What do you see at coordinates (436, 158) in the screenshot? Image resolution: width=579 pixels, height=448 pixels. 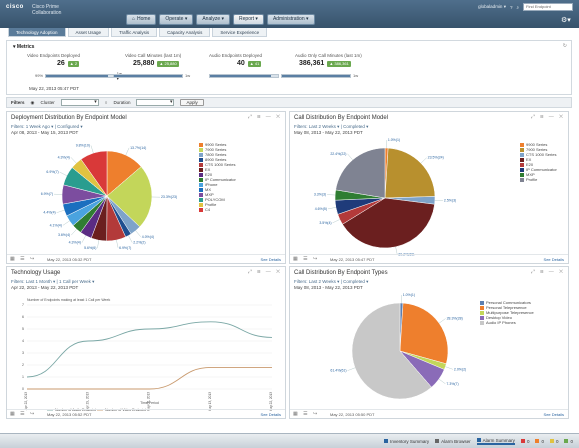 I see `slice-label: 23.5%(24)` at bounding box center [436, 158].